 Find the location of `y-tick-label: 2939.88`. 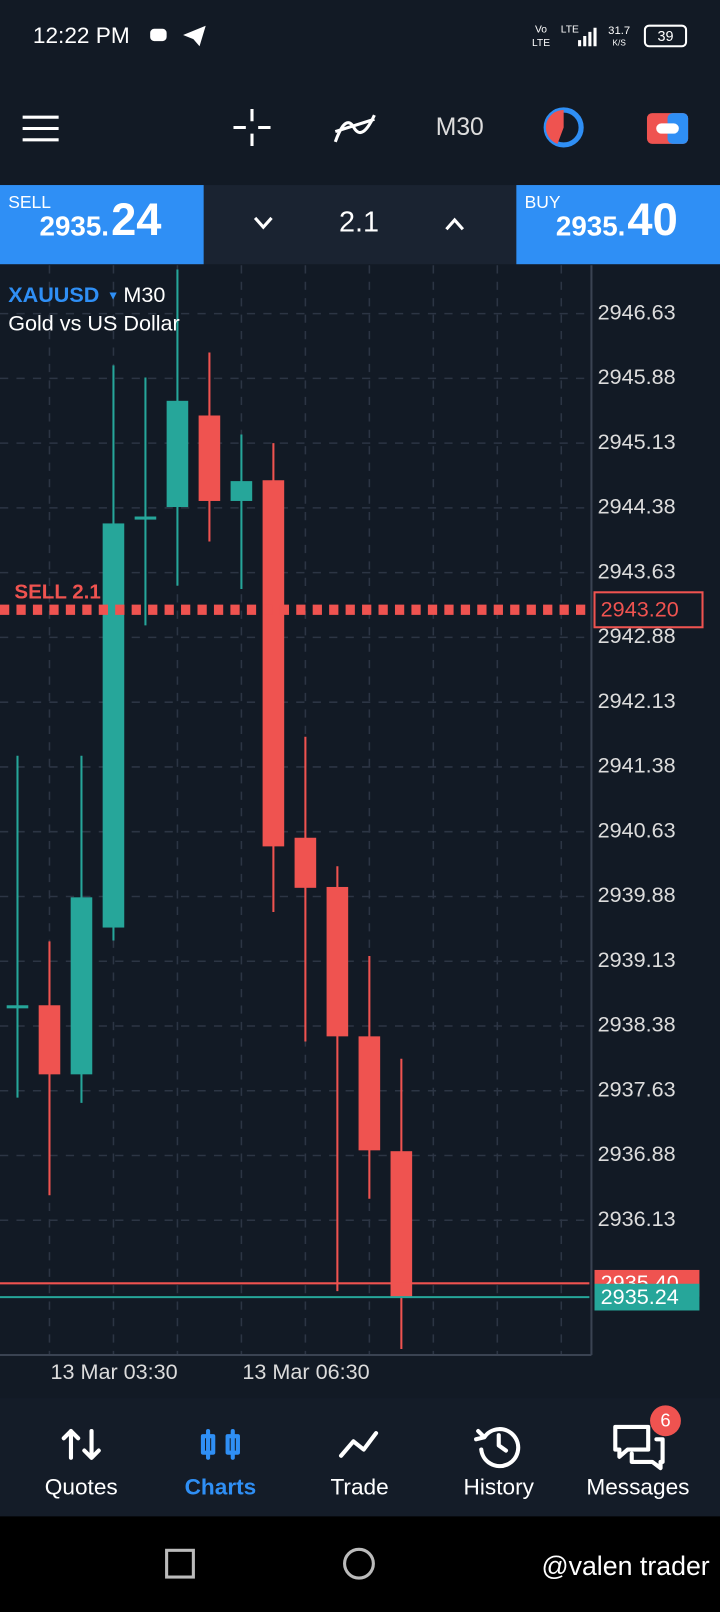

y-tick-label: 2939.88 is located at coordinates (637, 894).